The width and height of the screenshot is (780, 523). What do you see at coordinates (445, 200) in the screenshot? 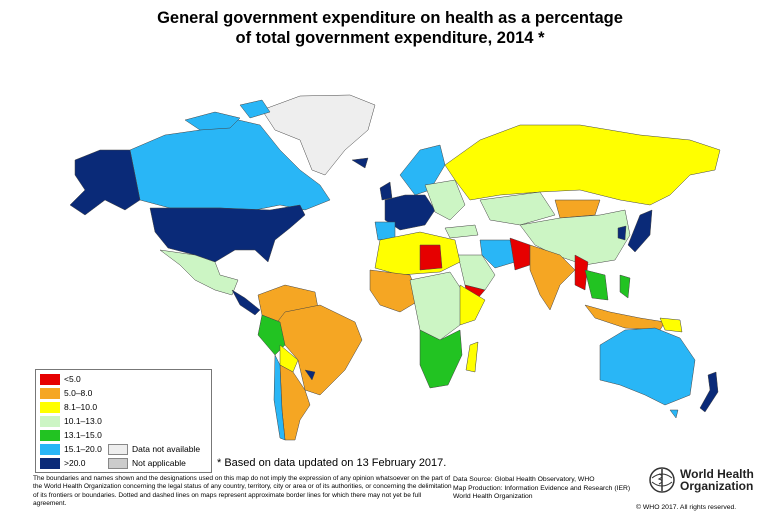
I see `region-eastern-europe` at bounding box center [445, 200].